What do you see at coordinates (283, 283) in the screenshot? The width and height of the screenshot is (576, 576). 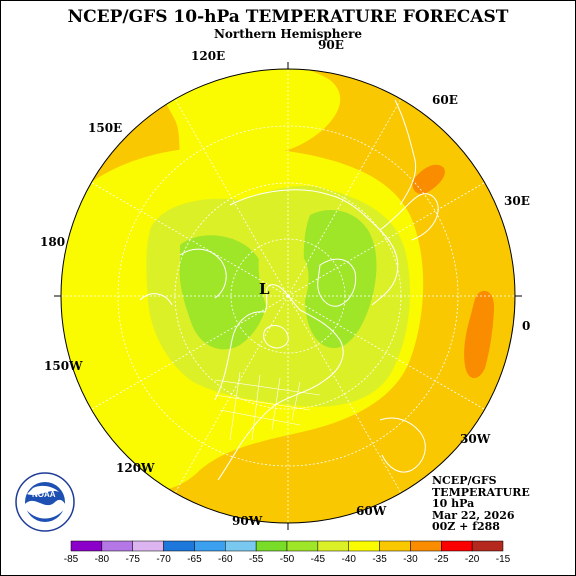 I see `band-minus45` at bounding box center [283, 283].